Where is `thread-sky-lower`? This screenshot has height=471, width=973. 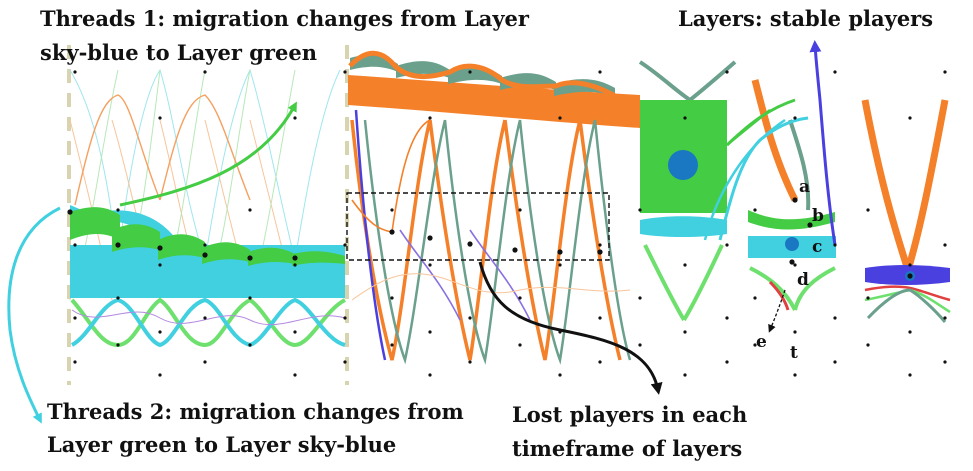 thread-sky-lower is located at coordinates (208, 322).